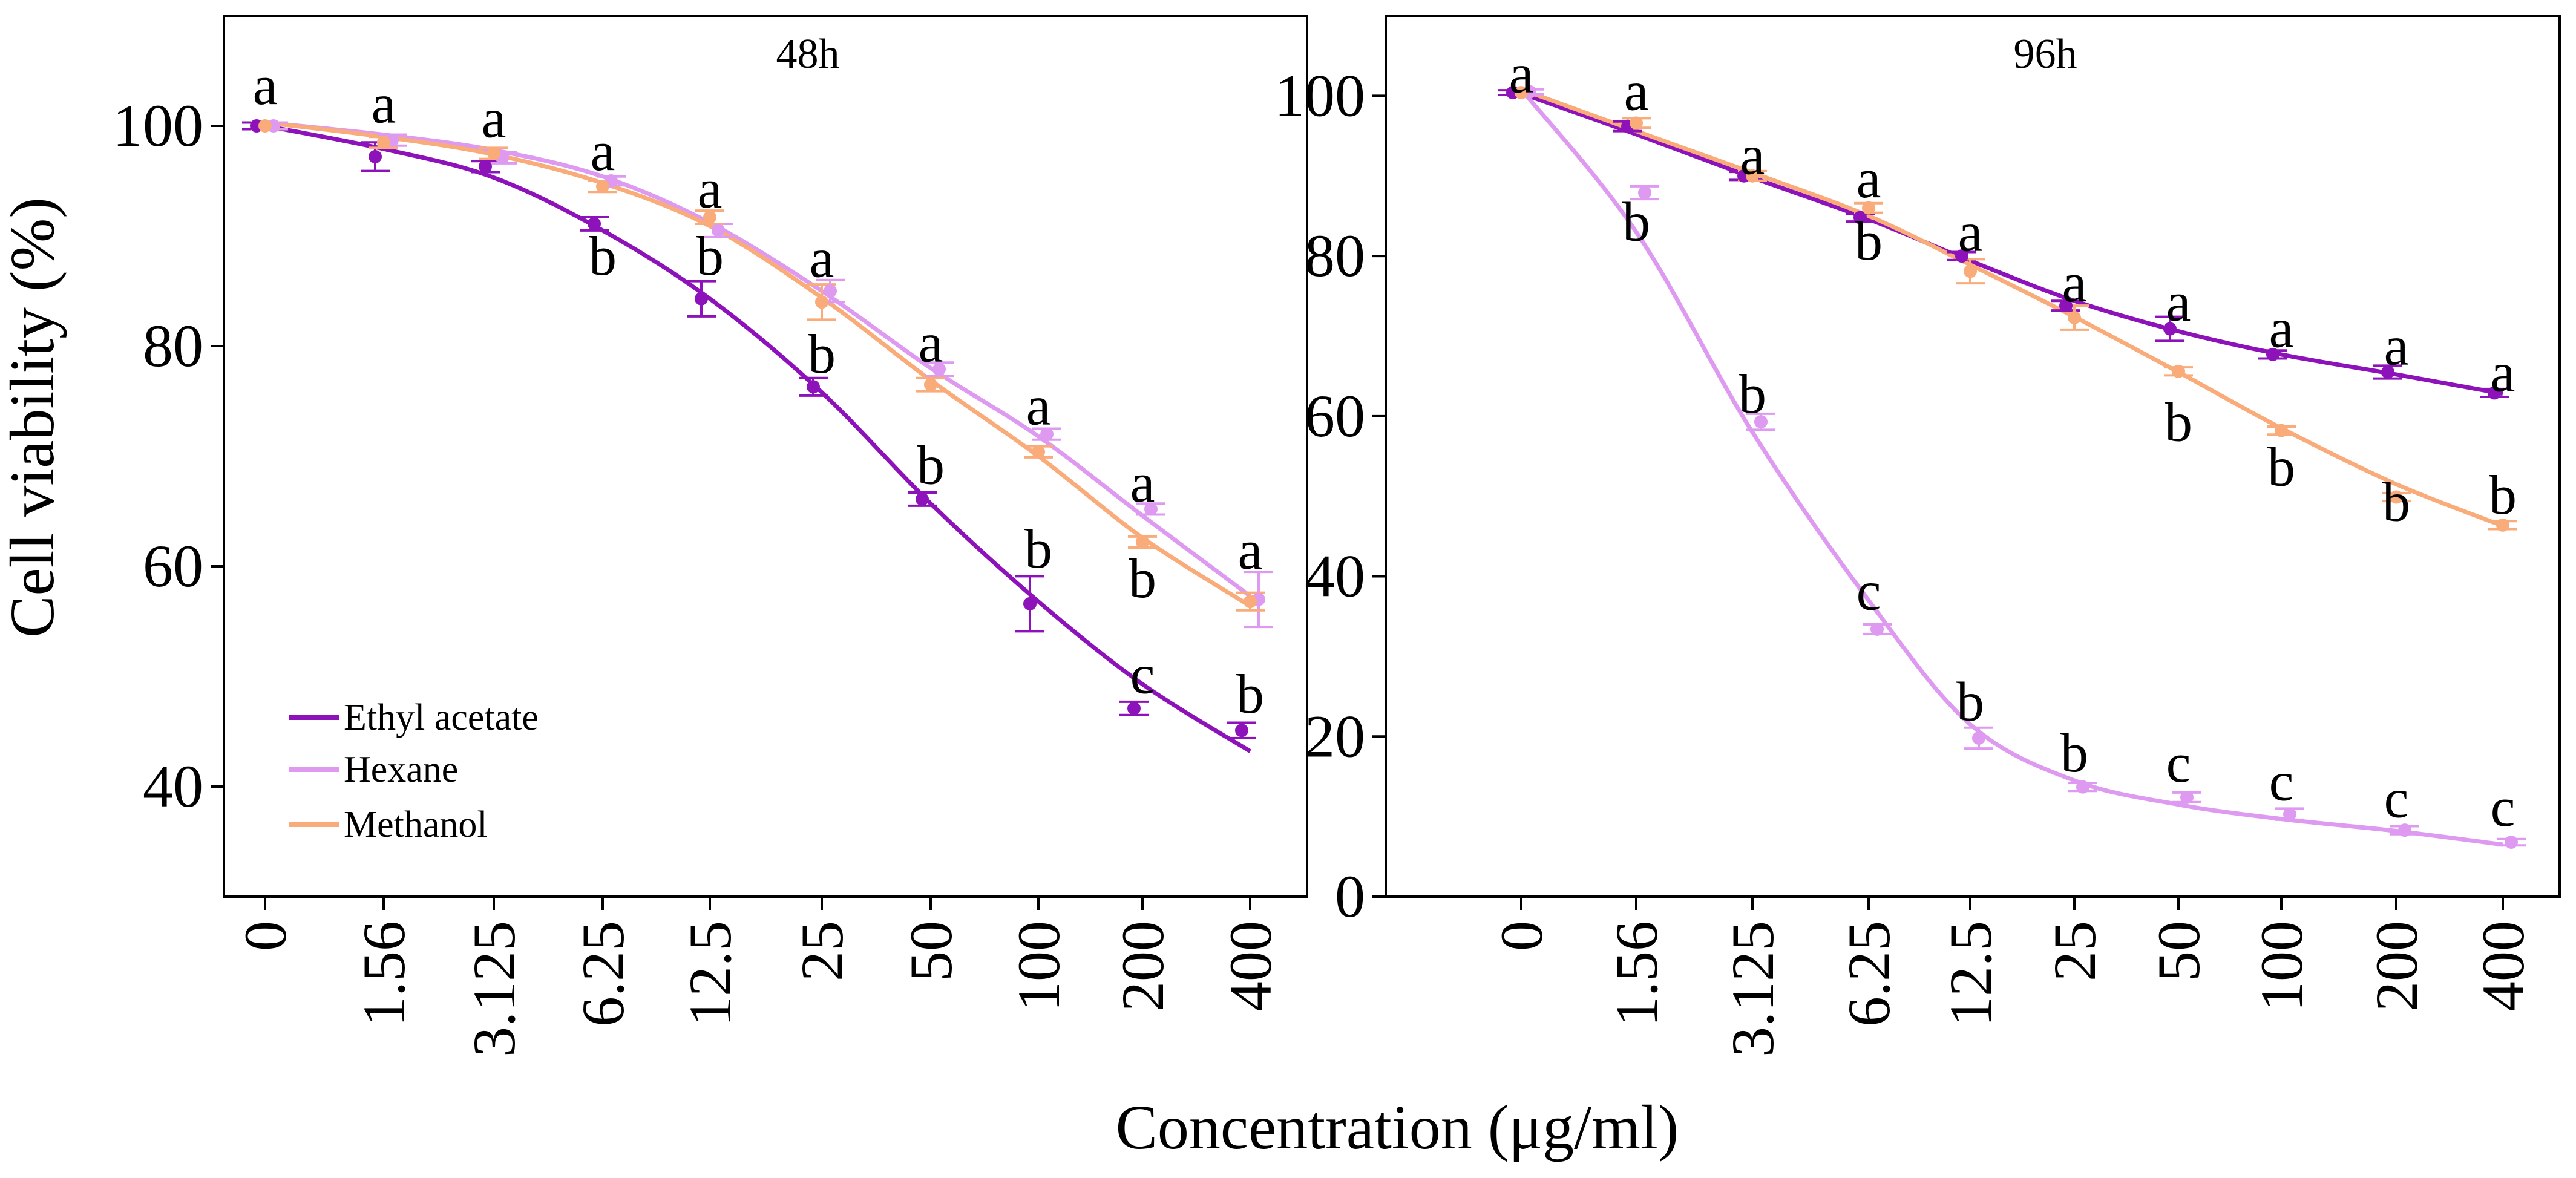  I want to click on y-axis-label: Cell viability (%), so click(33, 417).